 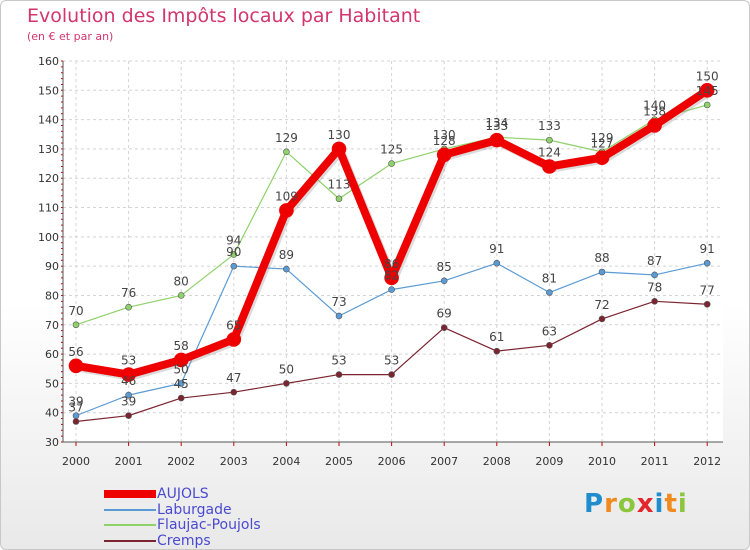 I want to click on data-label-laburgade: 39, so click(x=75, y=402).